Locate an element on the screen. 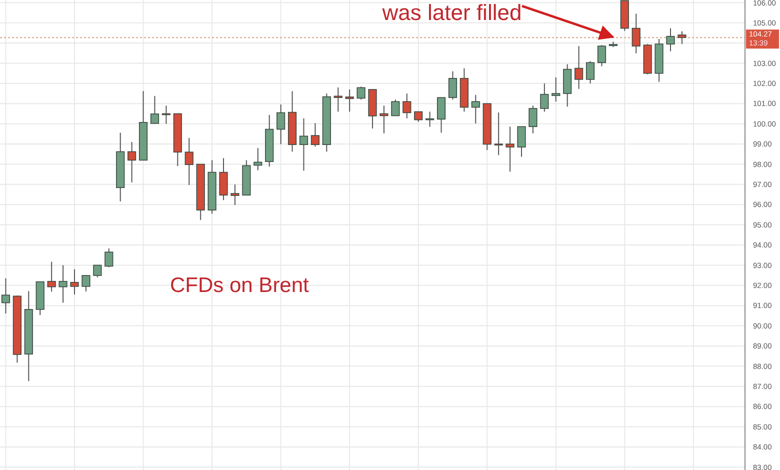  annotation: CFDs on Brent is located at coordinates (240, 285).